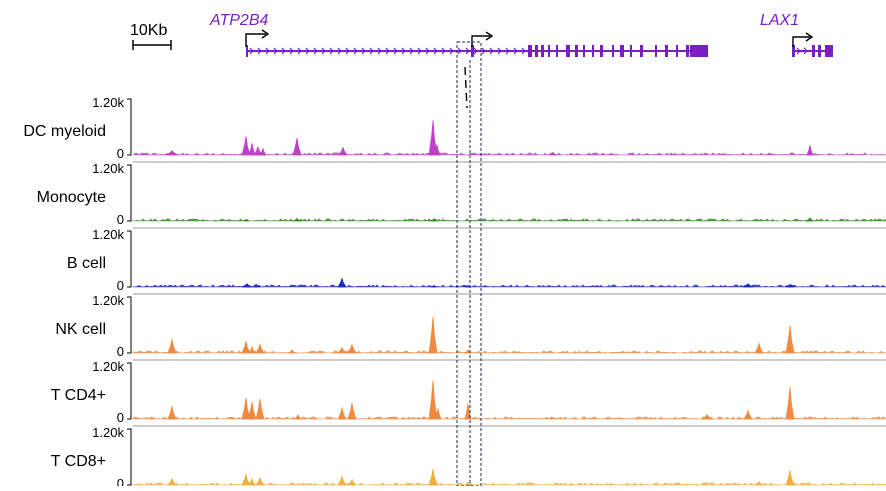  What do you see at coordinates (489, 36) in the screenshot?
I see `tss-arrowhead-alt` at bounding box center [489, 36].